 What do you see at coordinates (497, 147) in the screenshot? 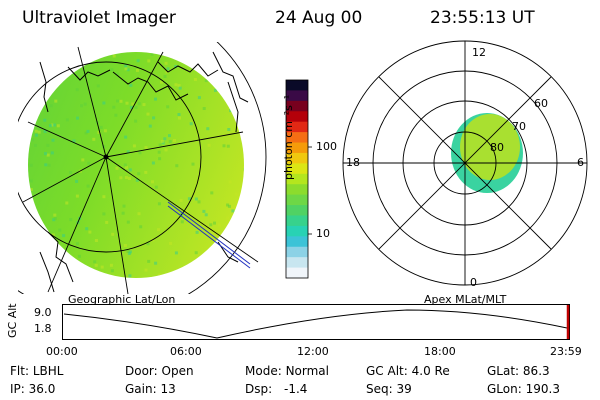
I see `mlat-label-80: 80` at bounding box center [497, 147].